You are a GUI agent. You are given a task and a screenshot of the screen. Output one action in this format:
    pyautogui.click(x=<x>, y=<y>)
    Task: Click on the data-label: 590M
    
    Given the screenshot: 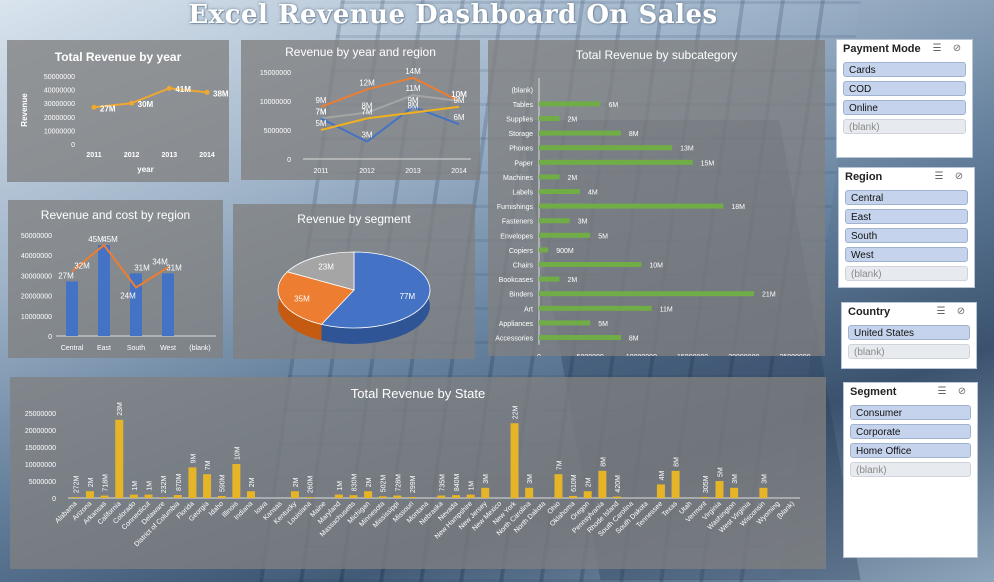 What is the action you would take?
    pyautogui.click(x=223, y=483)
    